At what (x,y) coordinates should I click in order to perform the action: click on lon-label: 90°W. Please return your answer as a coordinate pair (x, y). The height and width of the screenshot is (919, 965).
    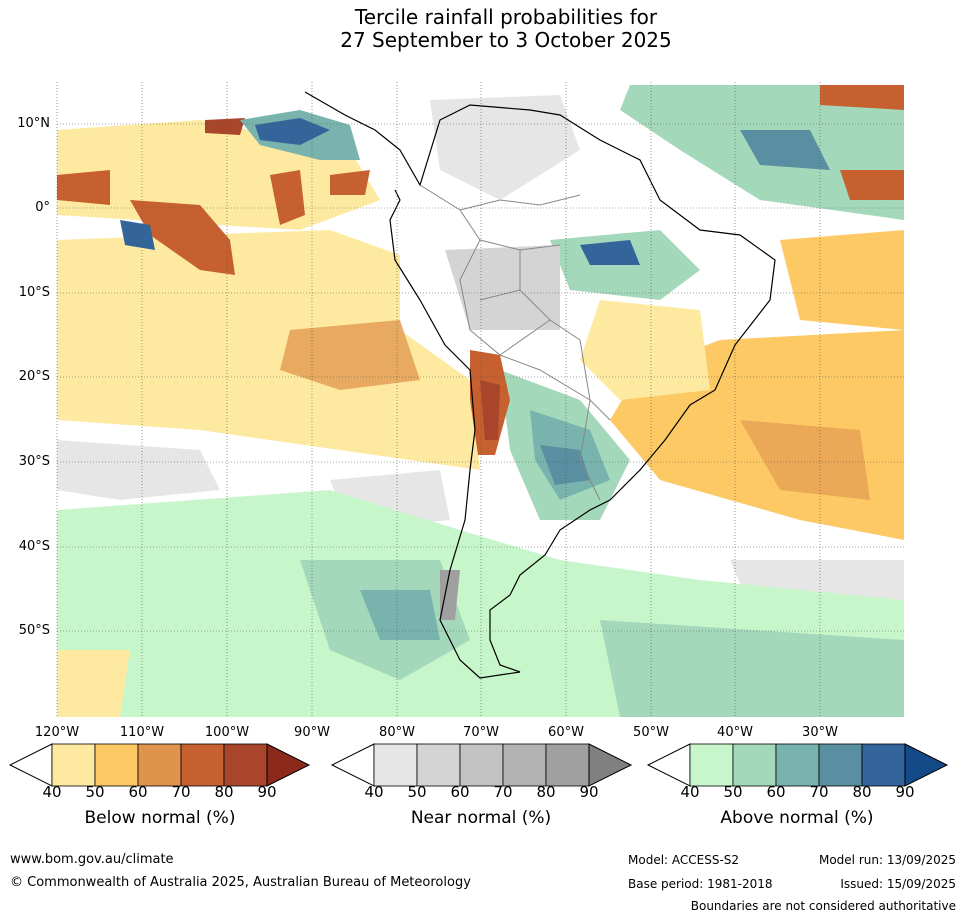
    Looking at the image, I should click on (312, 732).